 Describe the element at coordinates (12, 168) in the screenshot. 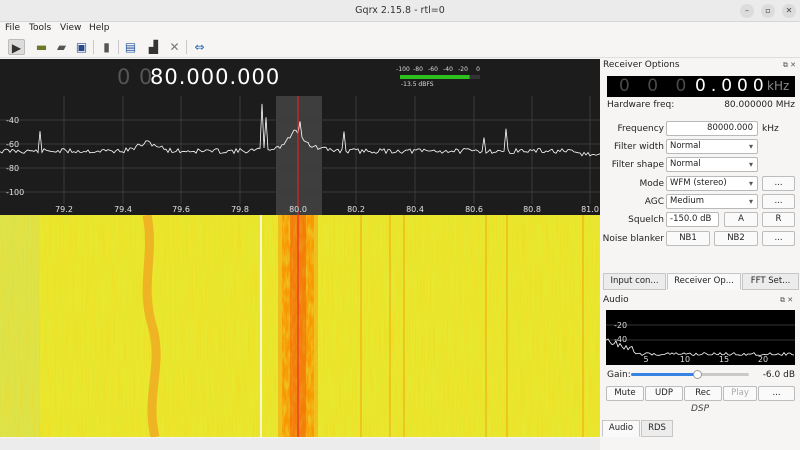

I see `y-tick-label: -80` at that location.